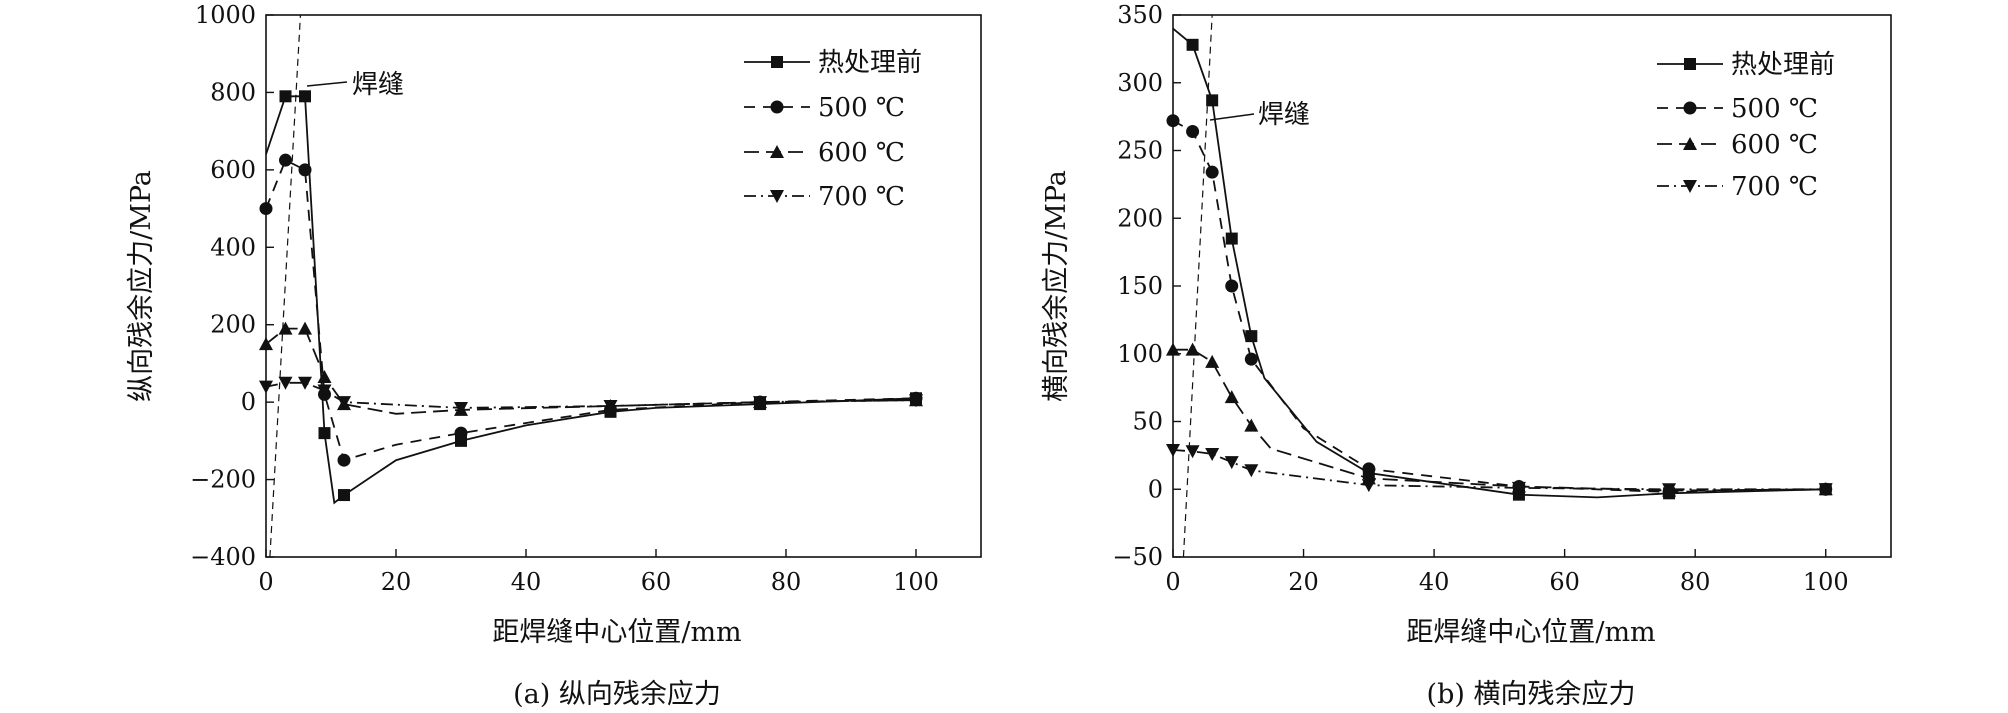 The image size is (2008, 713). Describe the element at coordinates (1147, 422) in the screenshot. I see `y-tick-label: 50` at that location.